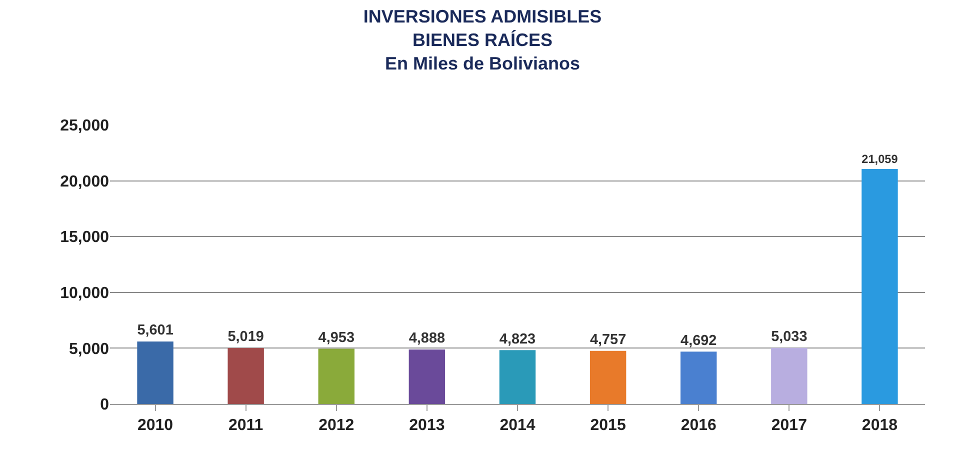  What do you see at coordinates (517, 339) in the screenshot?
I see `data-label: 4,823` at bounding box center [517, 339].